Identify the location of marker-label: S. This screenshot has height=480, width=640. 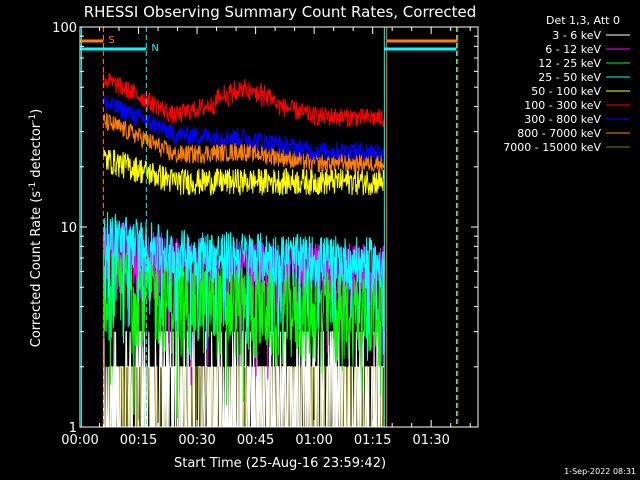
(111, 40).